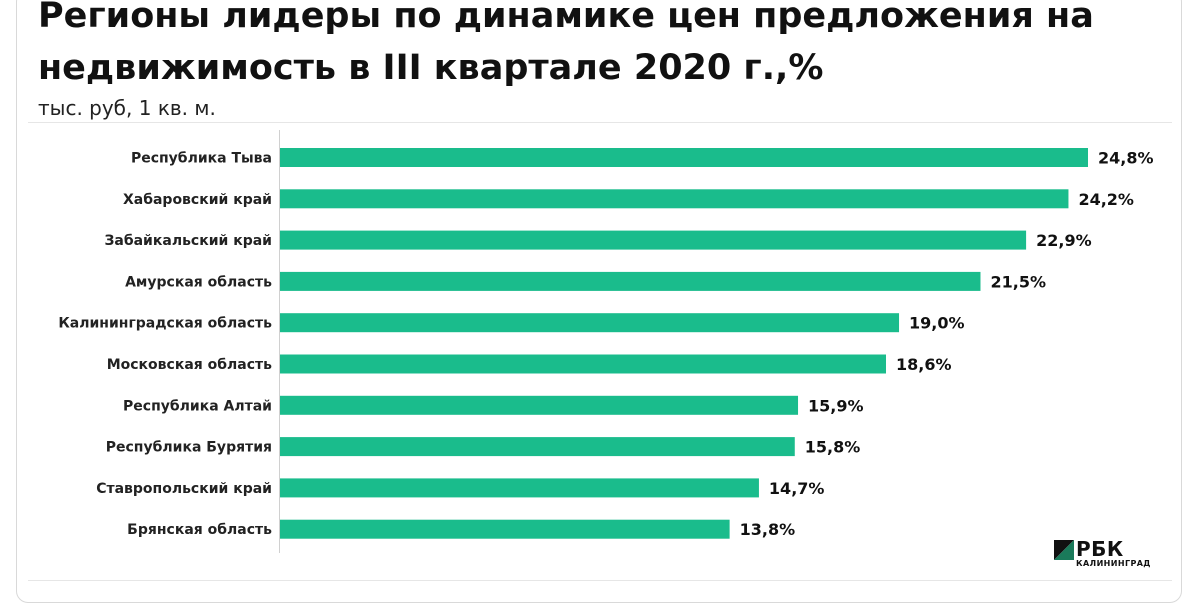 The image size is (1200, 615). What do you see at coordinates (924, 364) in the screenshot?
I see `value-label: 18,6%` at bounding box center [924, 364].